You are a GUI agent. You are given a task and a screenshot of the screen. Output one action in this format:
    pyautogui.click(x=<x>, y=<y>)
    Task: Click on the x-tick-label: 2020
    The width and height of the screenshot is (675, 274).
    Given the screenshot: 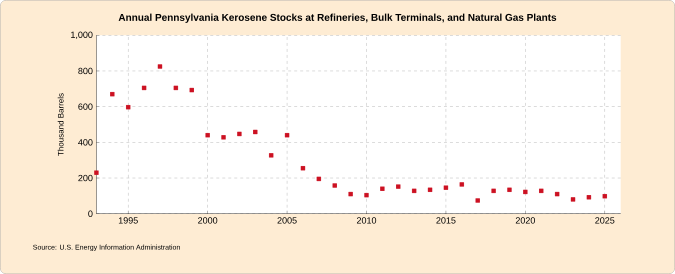 What is the action you would take?
    pyautogui.click(x=526, y=220)
    